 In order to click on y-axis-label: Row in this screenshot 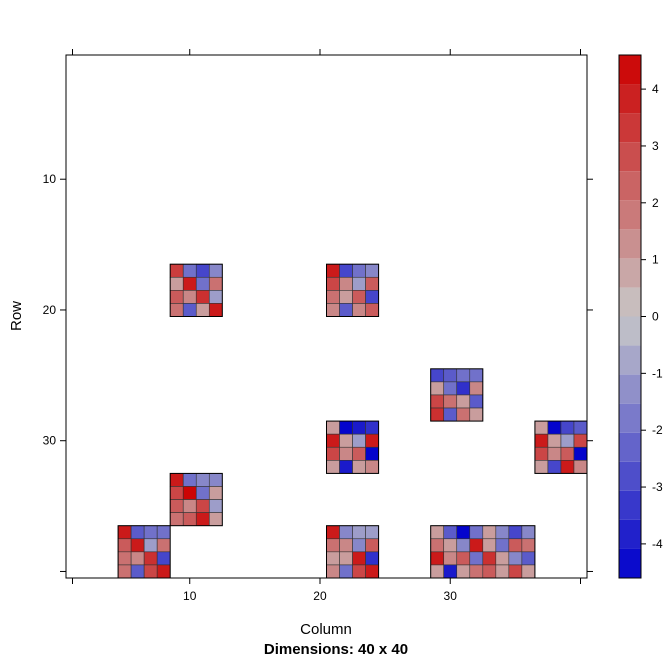, I will do `click(16, 316)`.